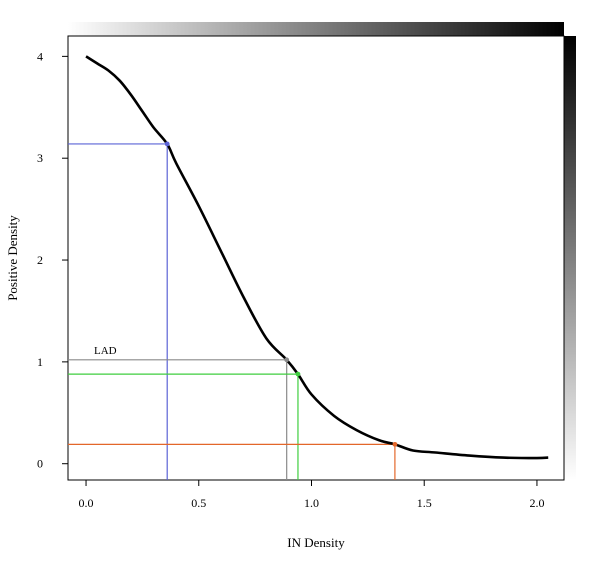 The width and height of the screenshot is (600, 567). What do you see at coordinates (52, 260) in the screenshot?
I see `y-axis: 0 1 2 3 4` at bounding box center [52, 260].